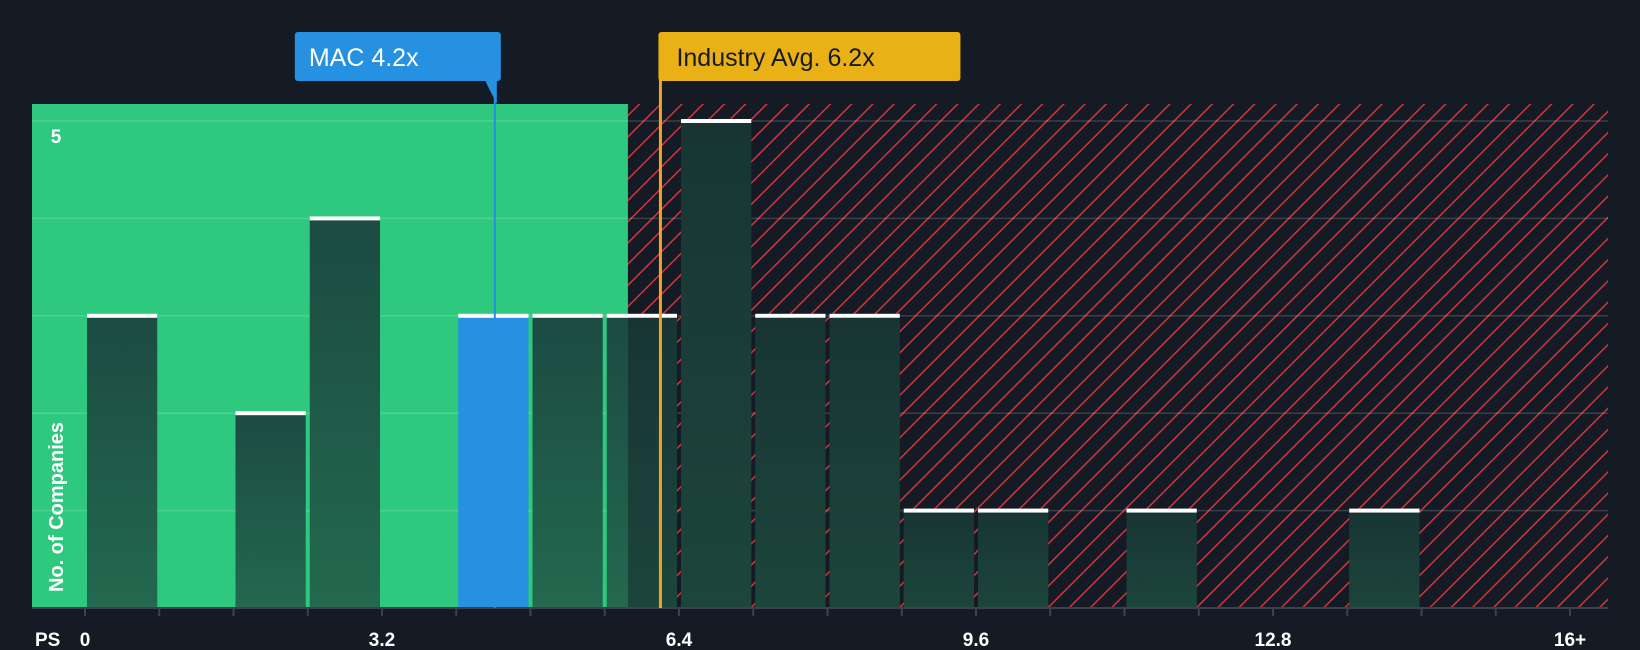 This screenshot has height=650, width=1640. Describe the element at coordinates (775, 58) in the screenshot. I see `industry-avg-label: Industry Avg. 6.2x` at that location.